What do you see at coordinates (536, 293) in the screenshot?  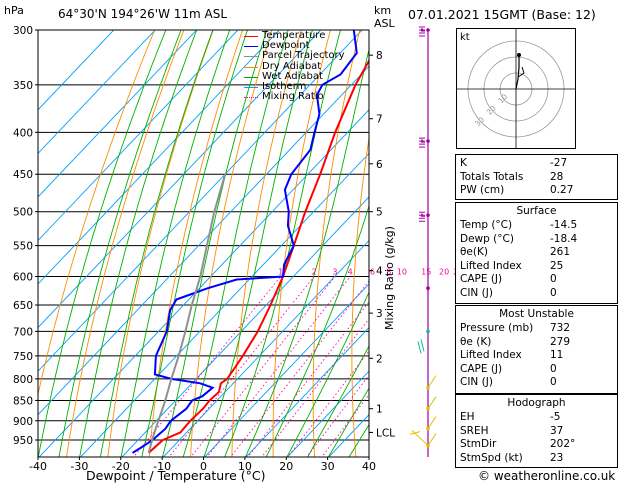 I see `table-row: CIN (J) 0` at bounding box center [536, 293].